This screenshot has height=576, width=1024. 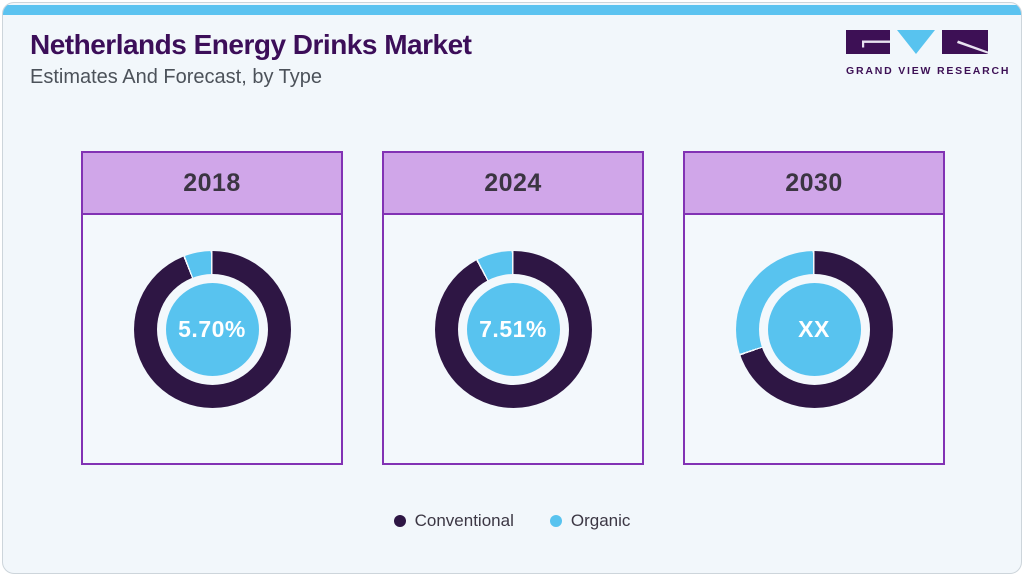 What do you see at coordinates (600, 520) in the screenshot?
I see `legend-label-organic: Organic` at bounding box center [600, 520].